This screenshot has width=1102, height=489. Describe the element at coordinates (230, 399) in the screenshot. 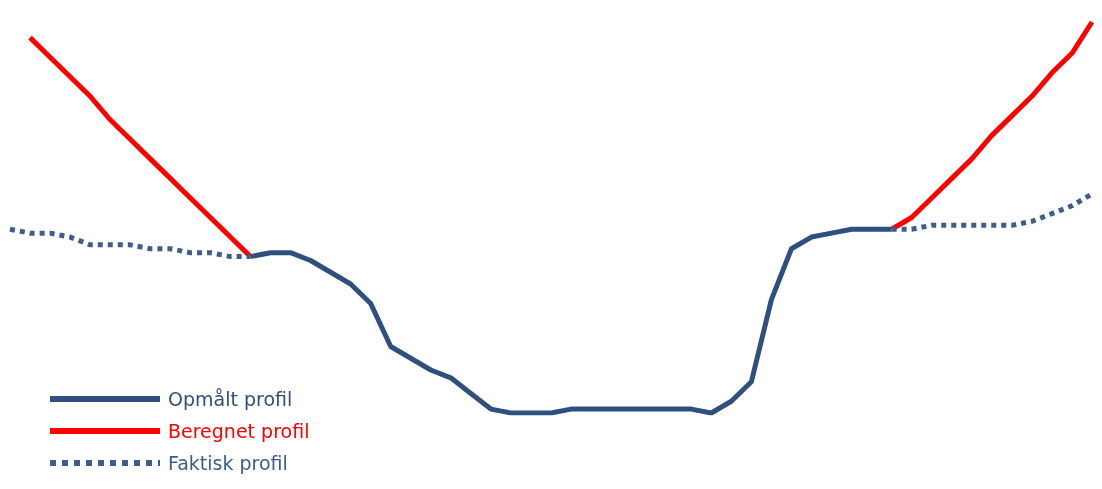

I see `text: Opmålt profil` at that location.